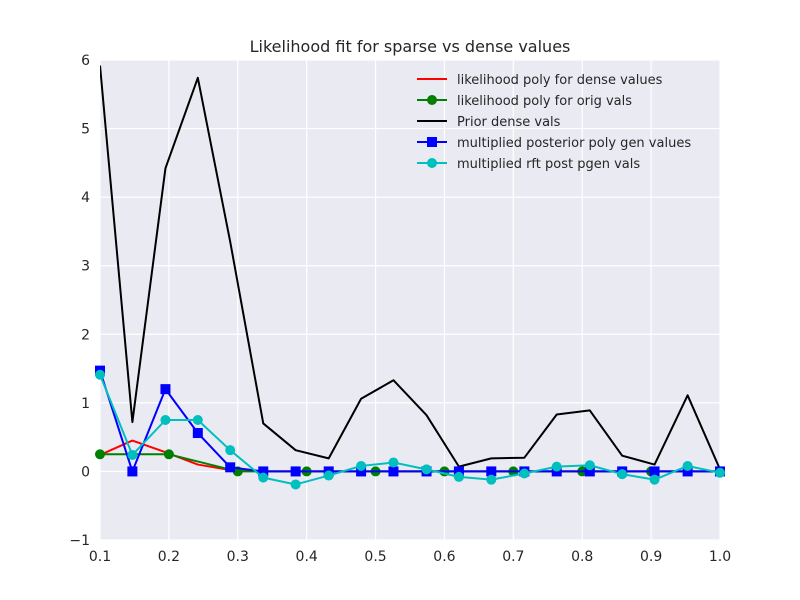  I want to click on y-tick-label: 4, so click(85, 198).